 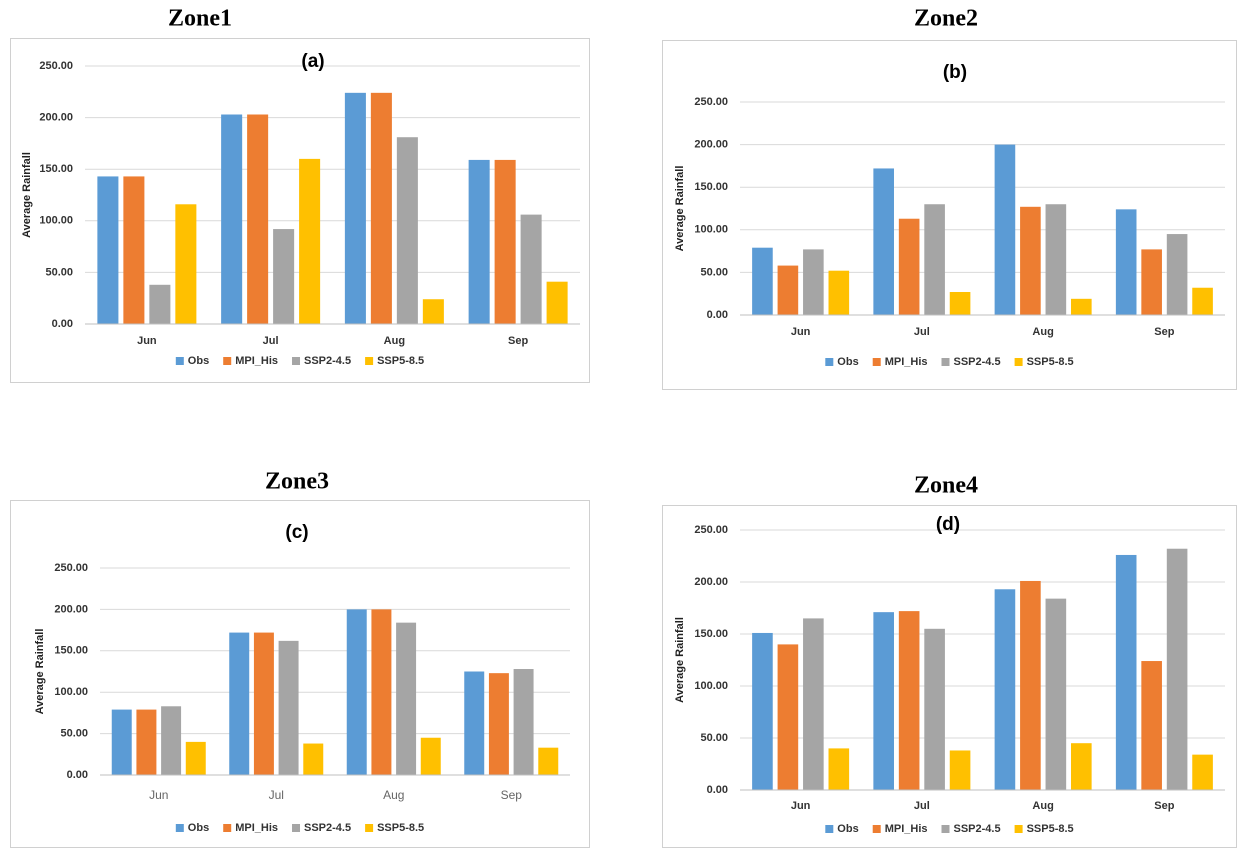 What do you see at coordinates (946, 19) in the screenshot?
I see `chart-title: Zone2` at bounding box center [946, 19].